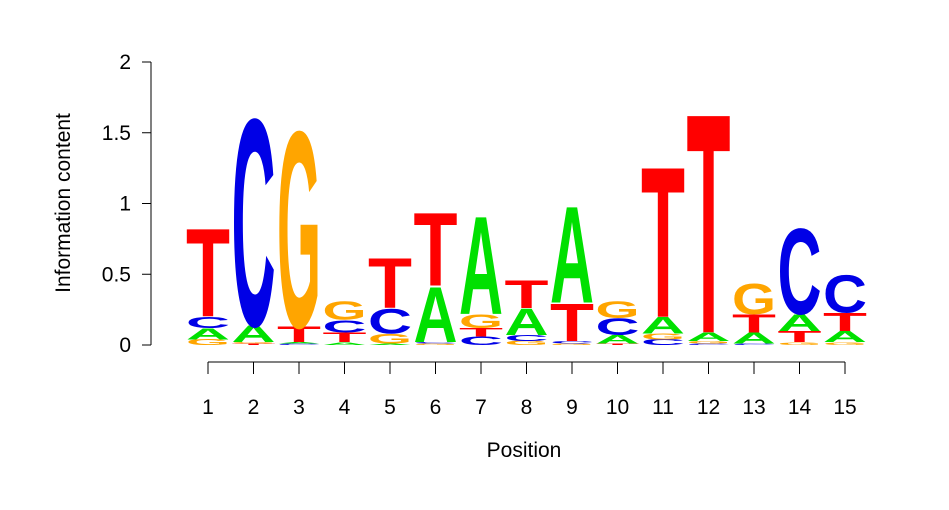 This screenshot has height=510, width=949. What do you see at coordinates (529, 390) in the screenshot?
I see `x-axis: 1 2 3 4 5 6 7 8 9 10 11 12 13 14 15` at bounding box center [529, 390].